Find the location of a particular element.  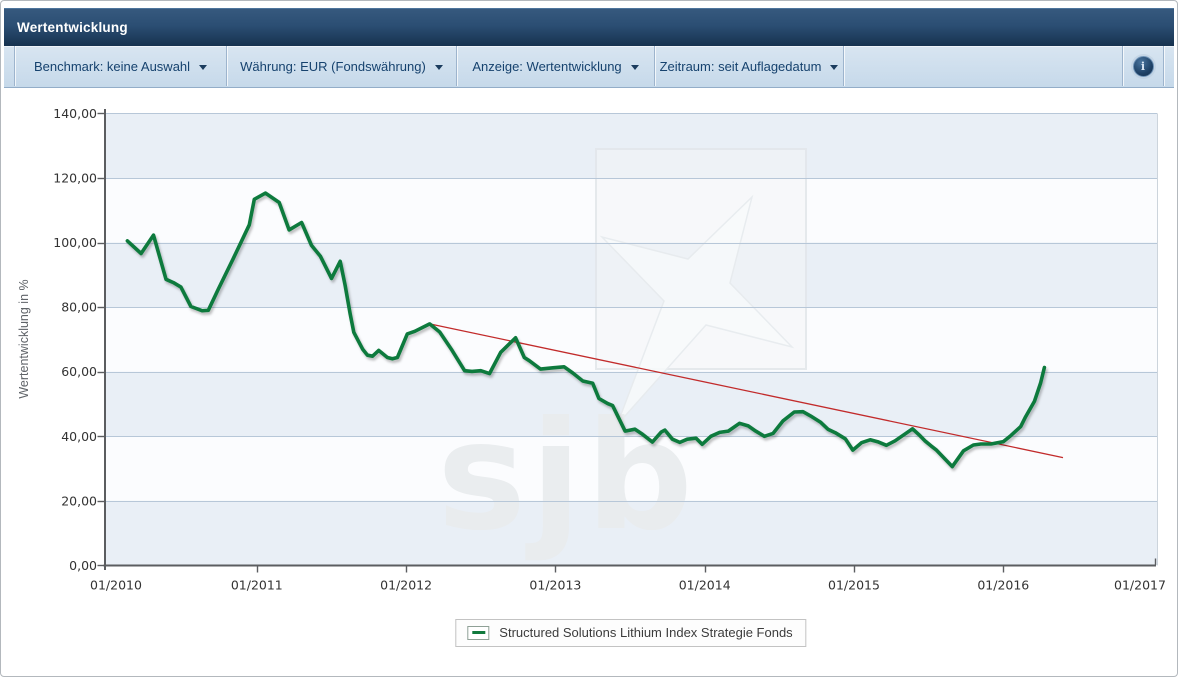

currency-dropdown: Währung: EUR (Fondswährung) is located at coordinates (341, 66).